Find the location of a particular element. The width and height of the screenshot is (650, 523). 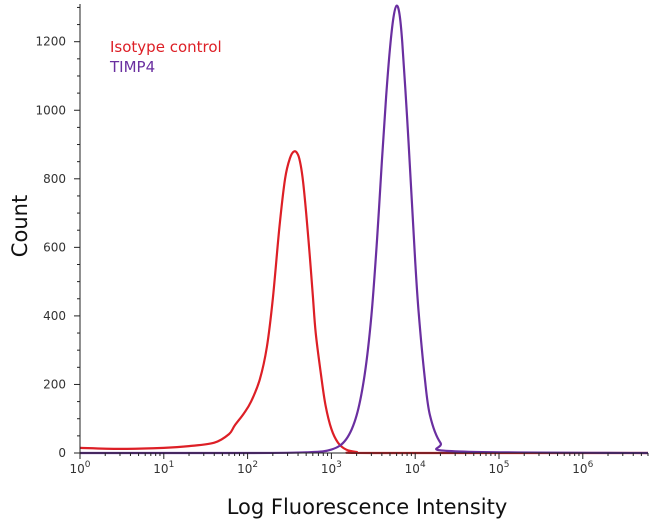

x-tick-exponent: 3 is located at coordinates (339, 465).